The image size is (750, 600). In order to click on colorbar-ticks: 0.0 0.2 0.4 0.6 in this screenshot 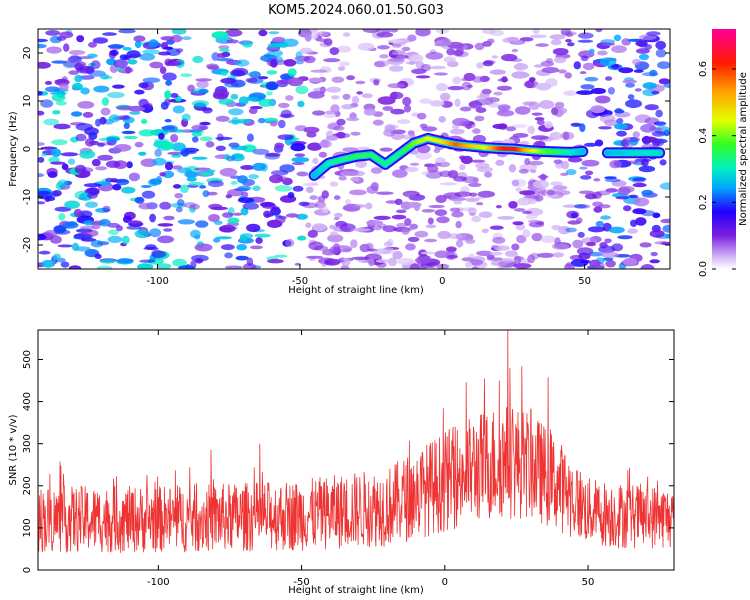, I will do `click(717, 169)`.